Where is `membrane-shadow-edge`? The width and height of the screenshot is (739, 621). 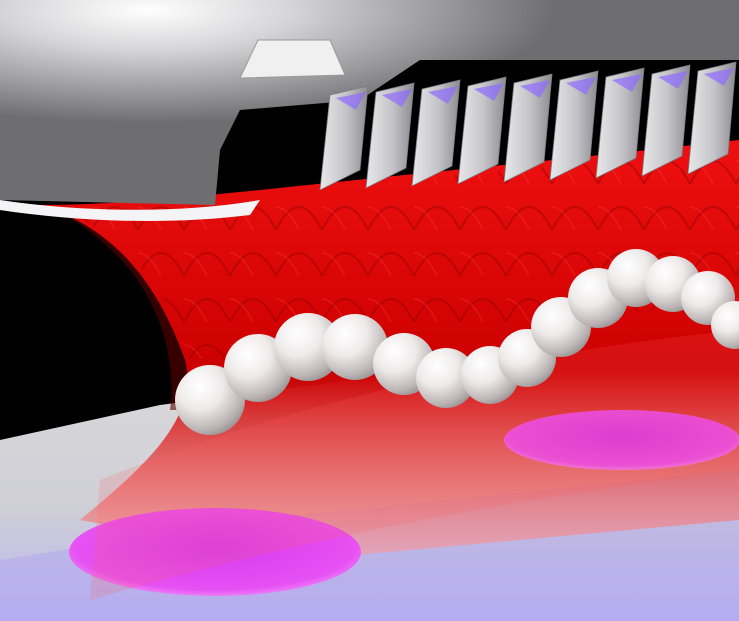 membrane-shadow-edge is located at coordinates (114, 307).